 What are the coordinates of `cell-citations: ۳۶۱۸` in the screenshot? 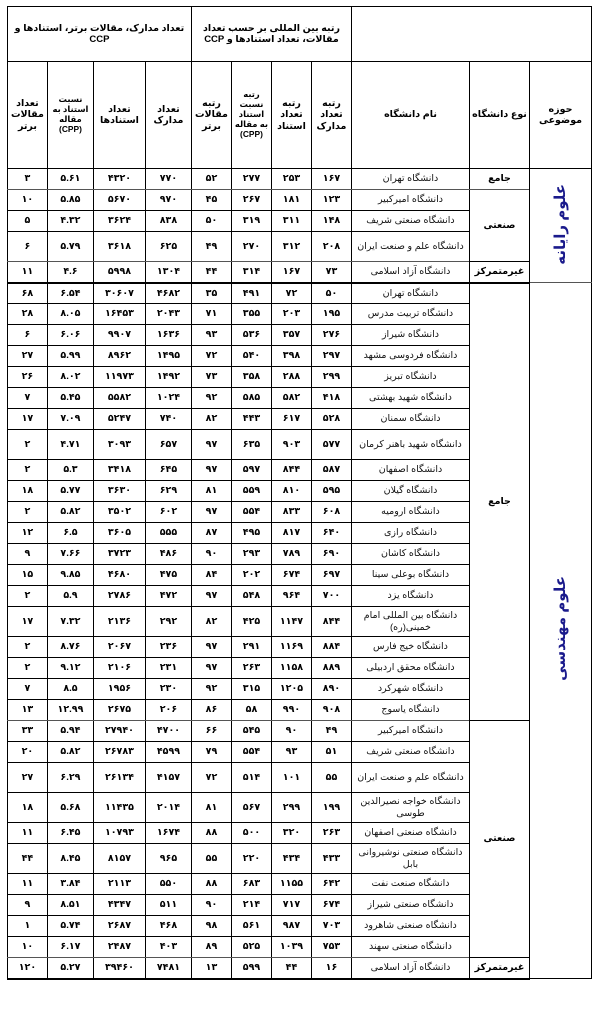 It's located at (119, 246).